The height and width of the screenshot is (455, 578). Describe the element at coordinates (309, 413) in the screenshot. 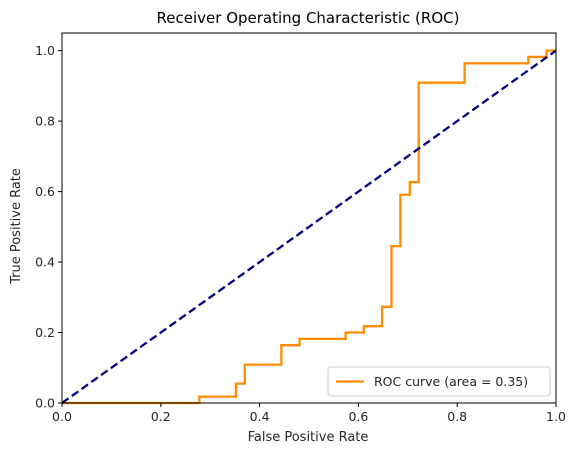

I see `x-axis-ticks: 0.0 0.2 0.4 0.6 0.8 1.0` at that location.